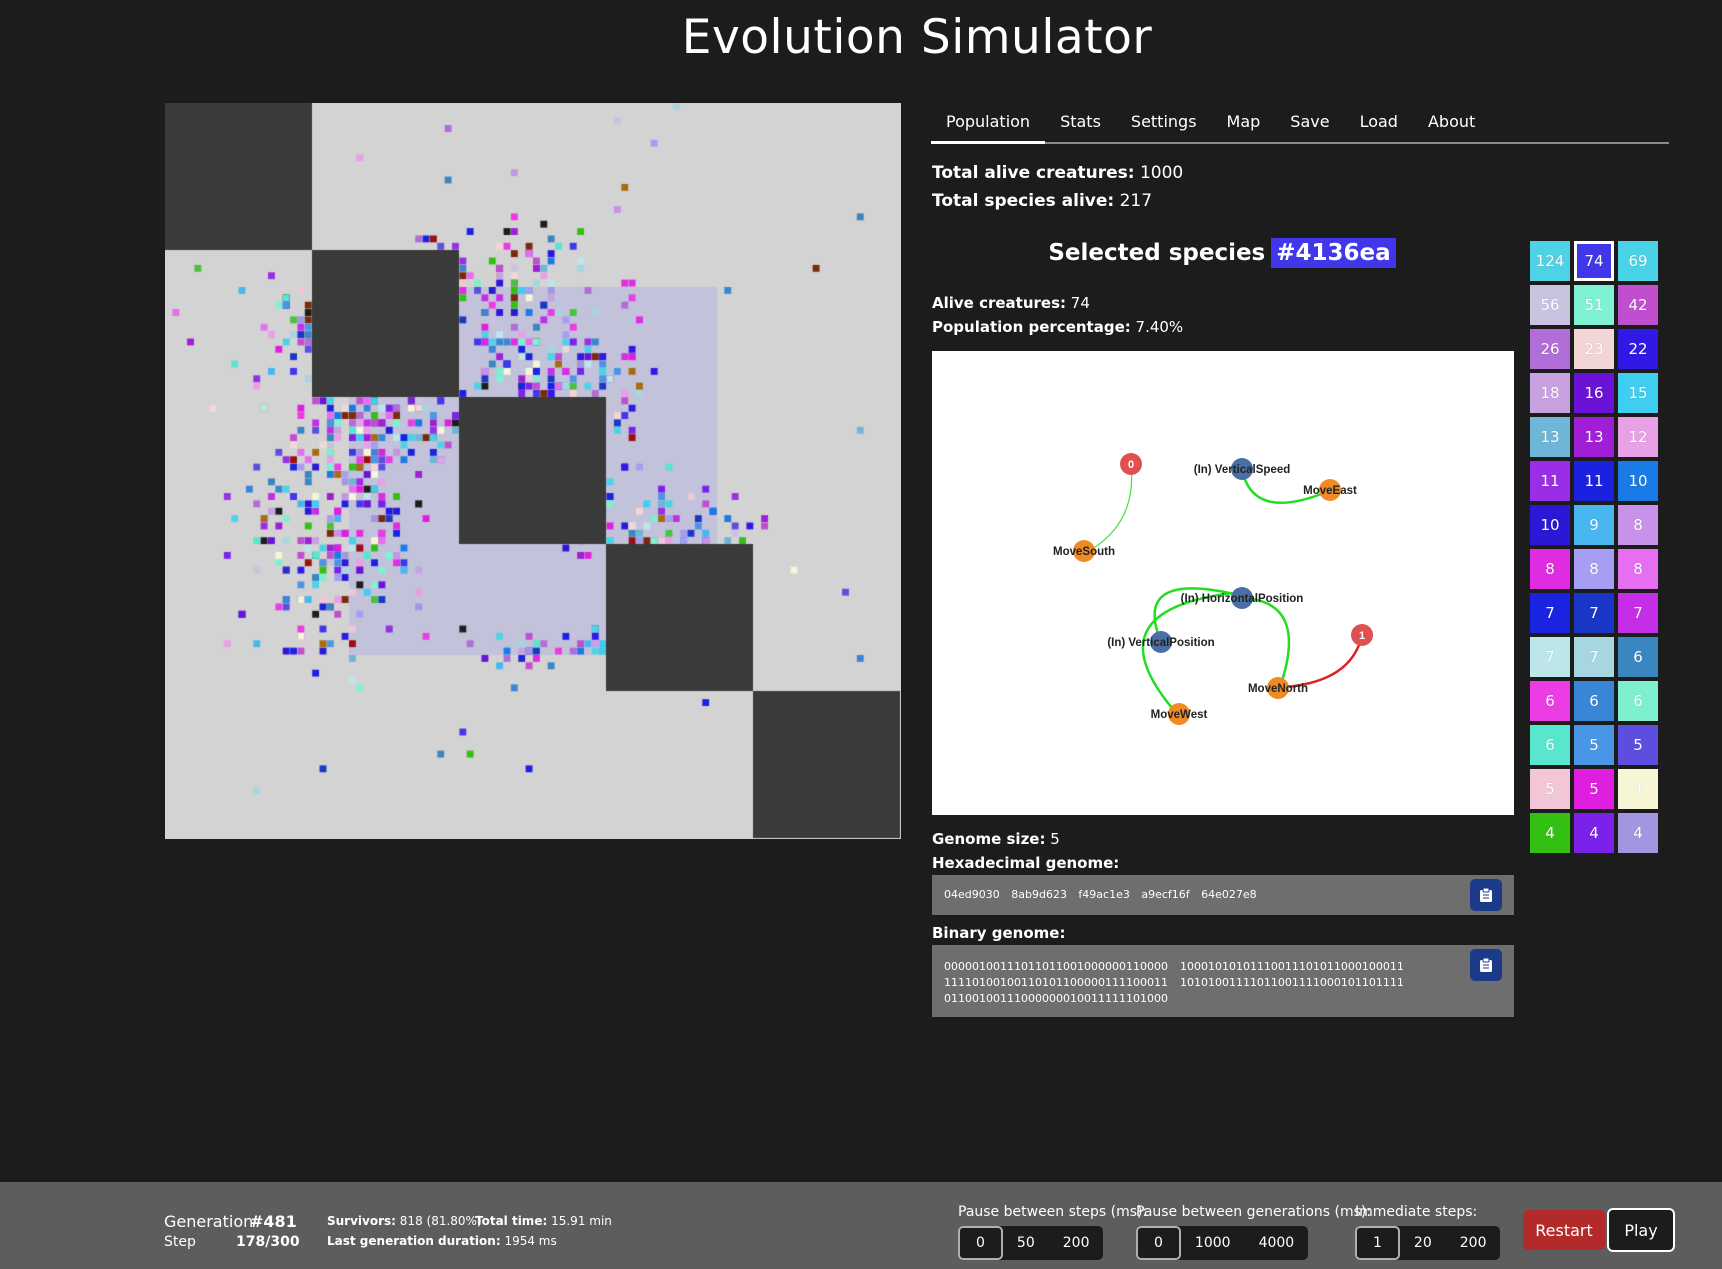  I want to click on binary-genome-line: 00000100111011011001000000110000, so click(1056, 966).